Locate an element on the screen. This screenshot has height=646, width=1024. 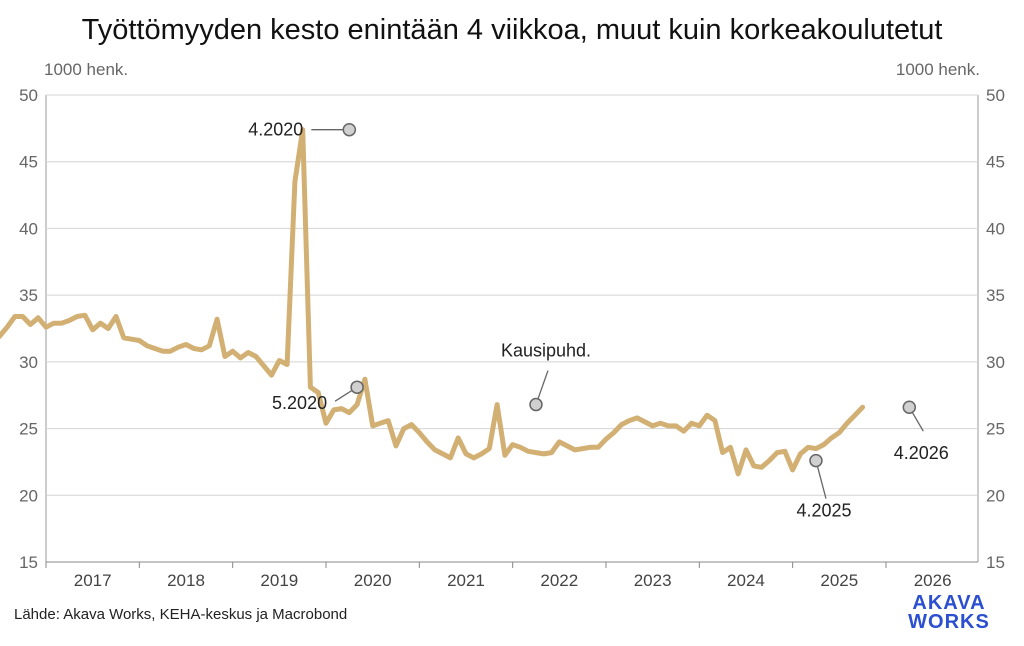
x-tick-label: 2019 is located at coordinates (279, 580).